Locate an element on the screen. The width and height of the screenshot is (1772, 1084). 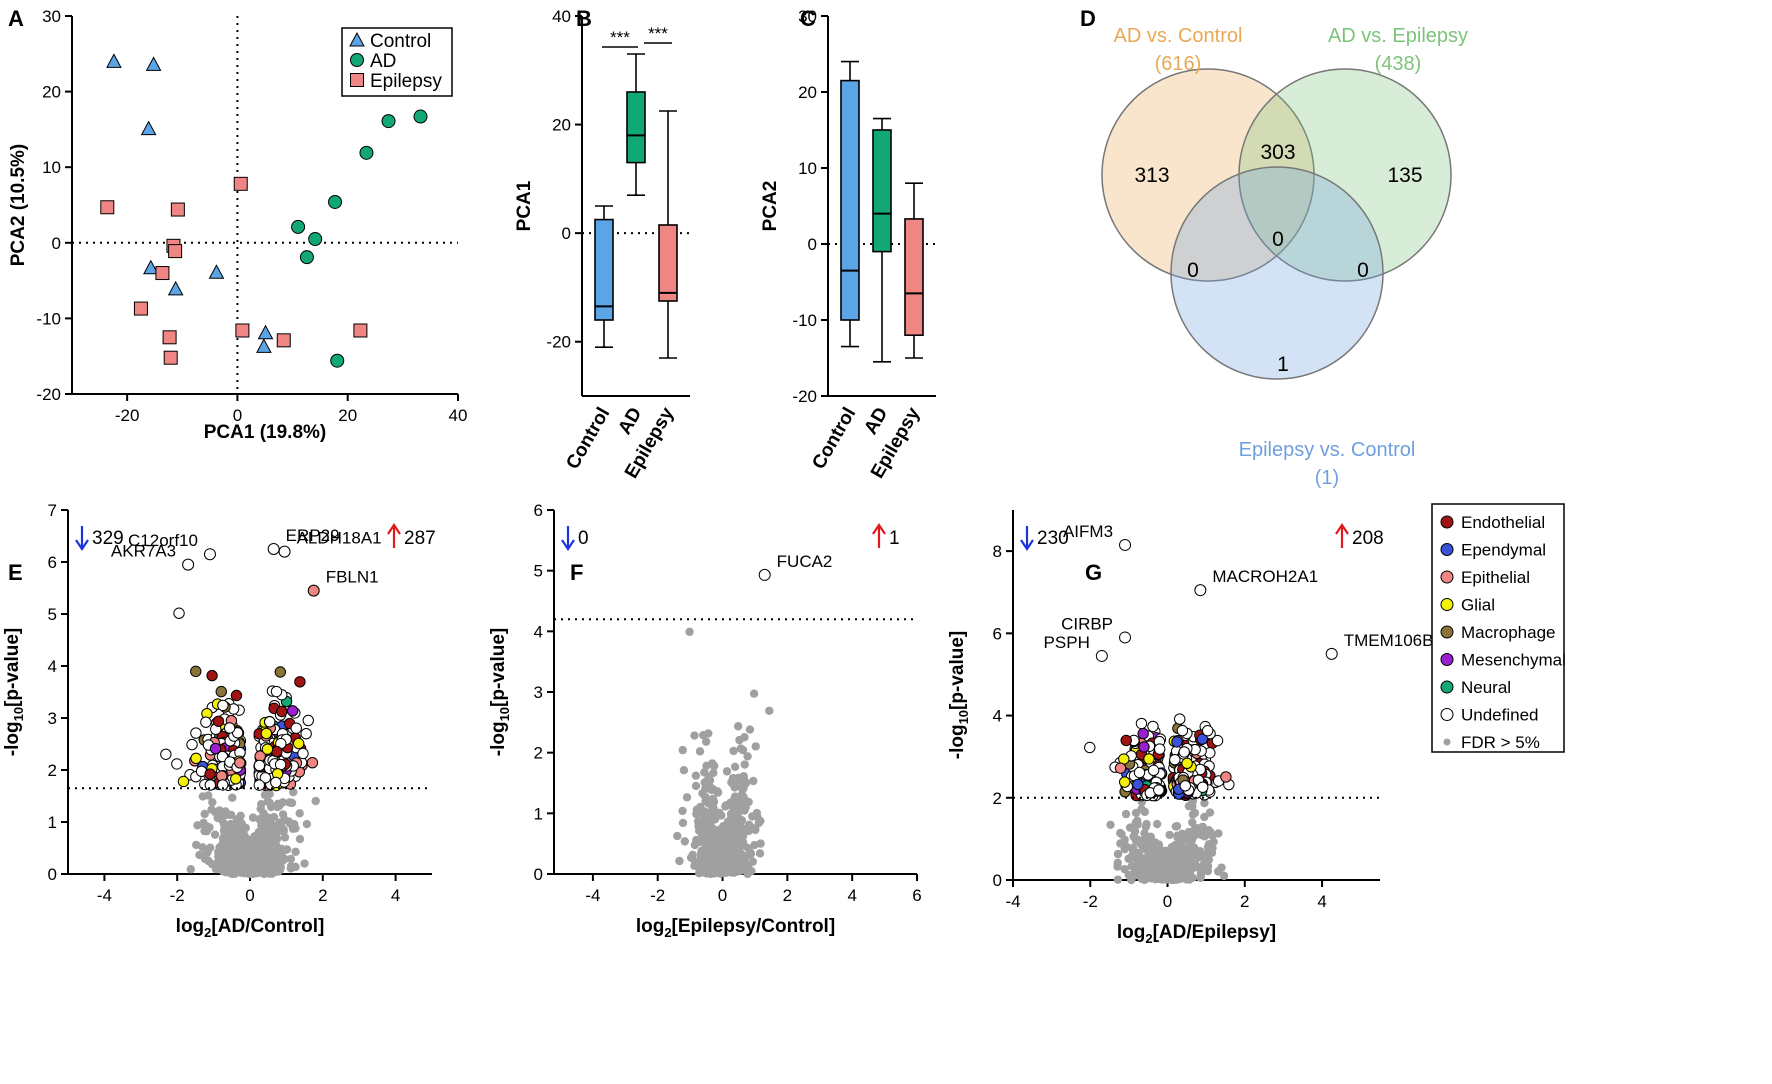
b-y-tick-label: 0 is located at coordinates (566, 233).